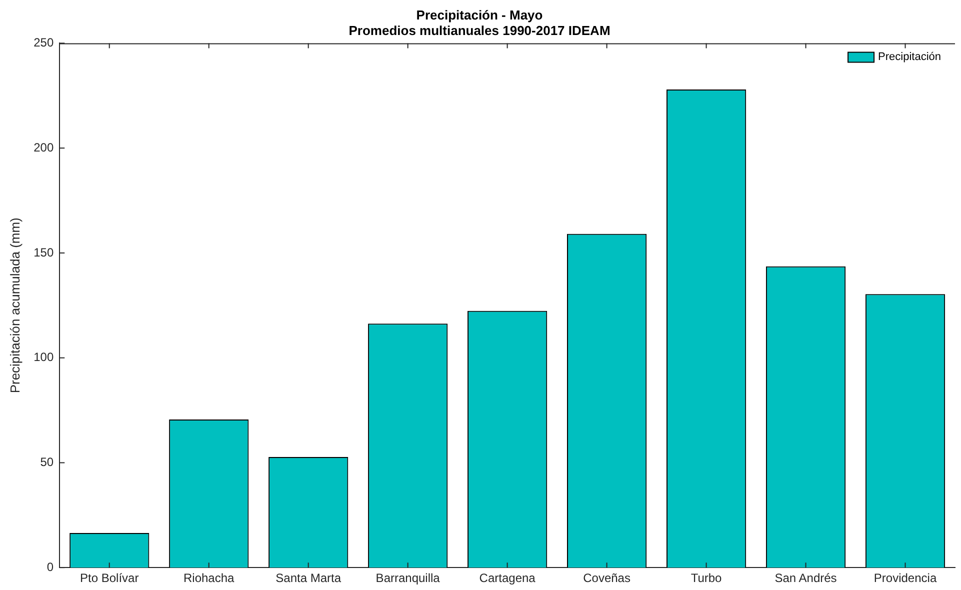 The height and width of the screenshot is (590, 961). What do you see at coordinates (47, 462) in the screenshot?
I see `y-tick-label: 50` at bounding box center [47, 462].